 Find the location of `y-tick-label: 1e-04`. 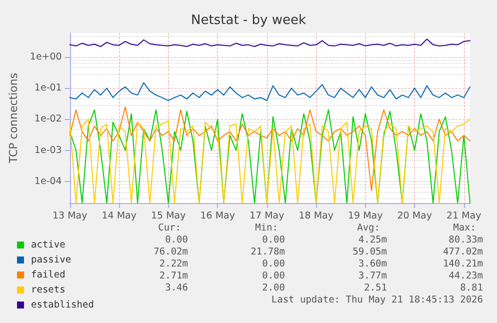

y-tick-label: 1e-04 is located at coordinates (48, 181).